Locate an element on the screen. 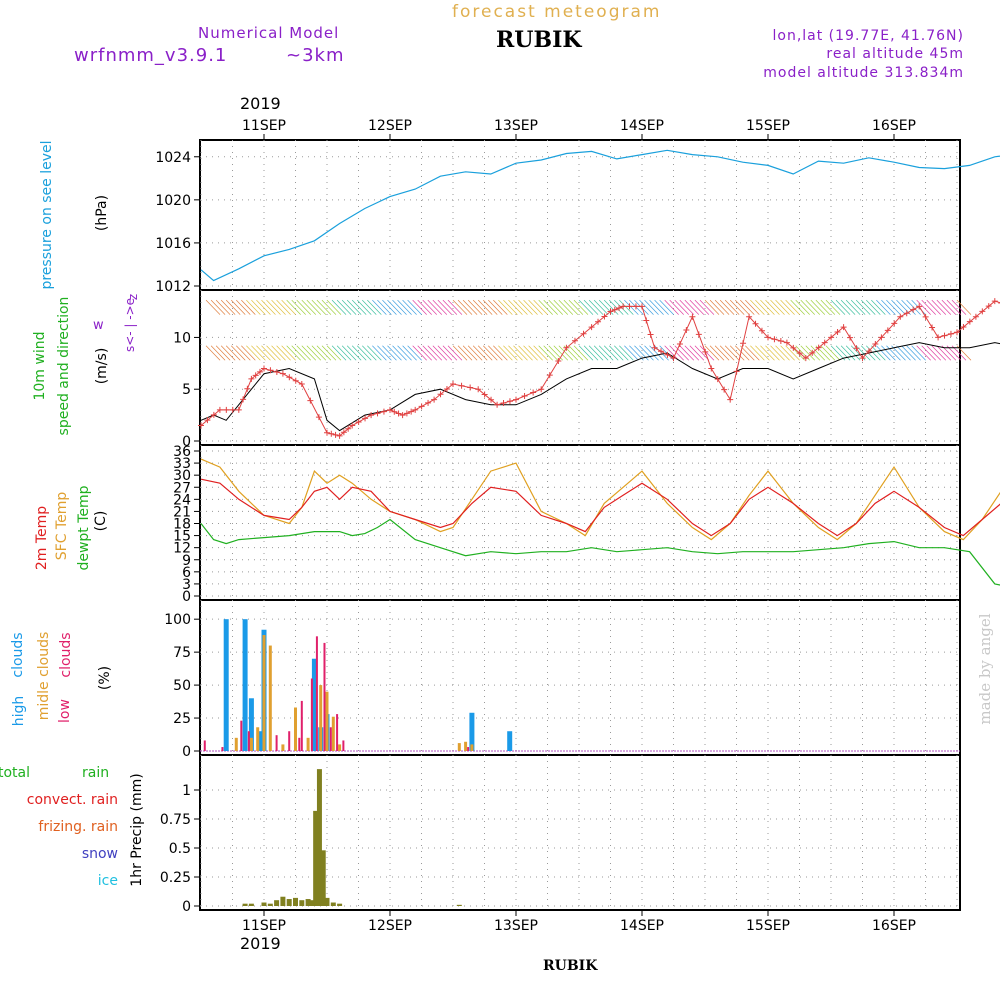 This screenshot has width=1000, height=1000. panel-frame-temperature is located at coordinates (580, 522).